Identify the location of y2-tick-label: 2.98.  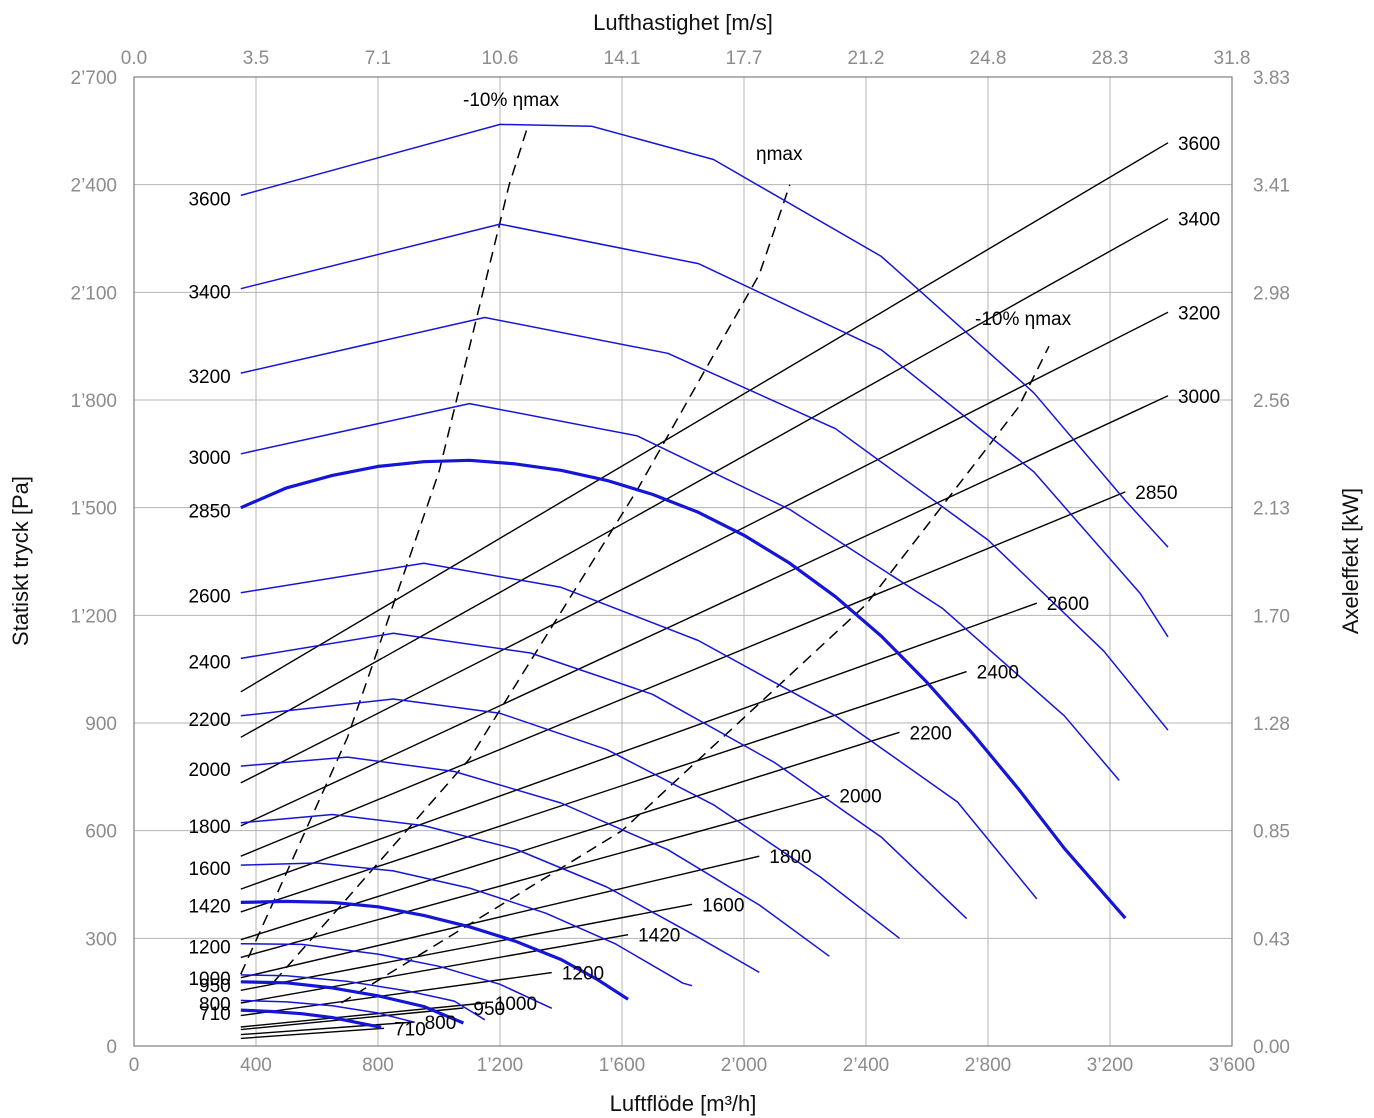
(1271, 293).